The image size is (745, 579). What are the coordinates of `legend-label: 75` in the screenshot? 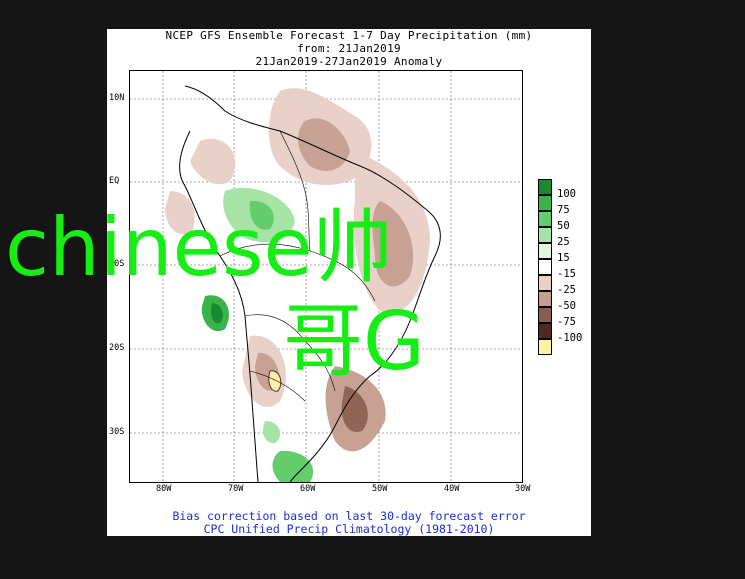 It's located at (563, 210).